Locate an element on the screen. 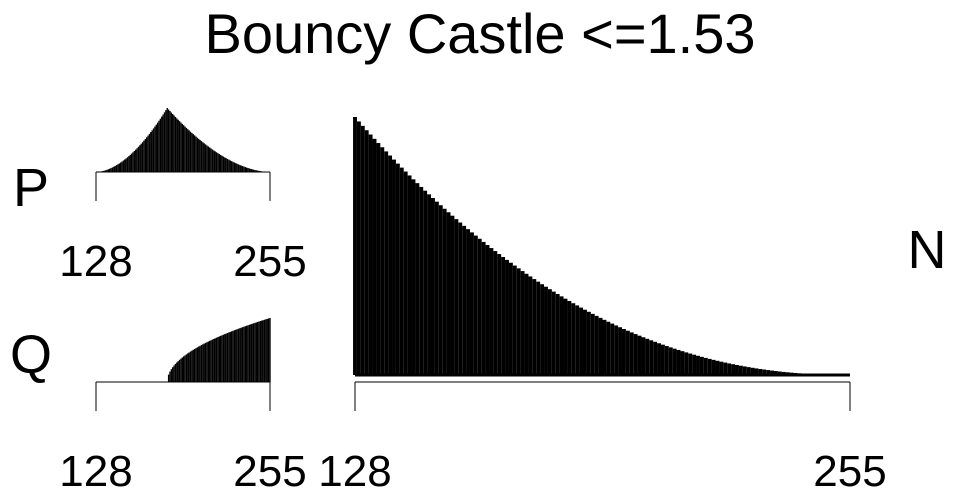  panel-q-tick-label-start: 128 is located at coordinates (95, 471).